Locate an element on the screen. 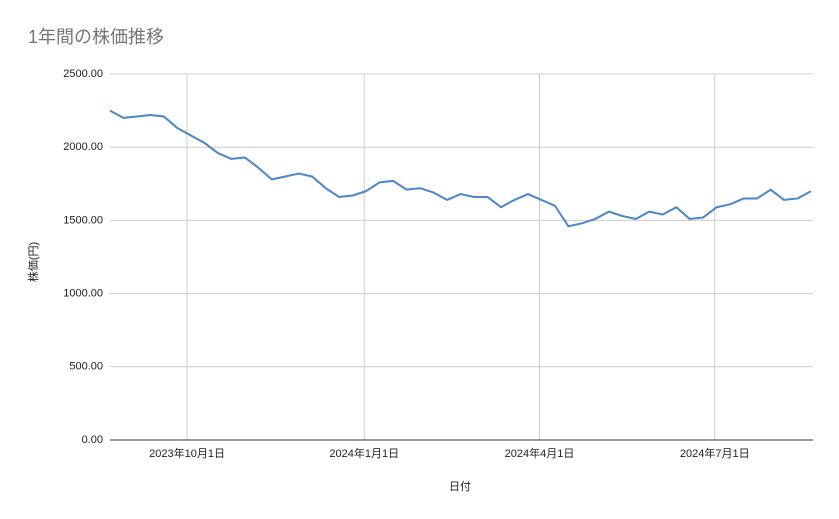  y-tick-label: 2500.00 is located at coordinates (83, 74).